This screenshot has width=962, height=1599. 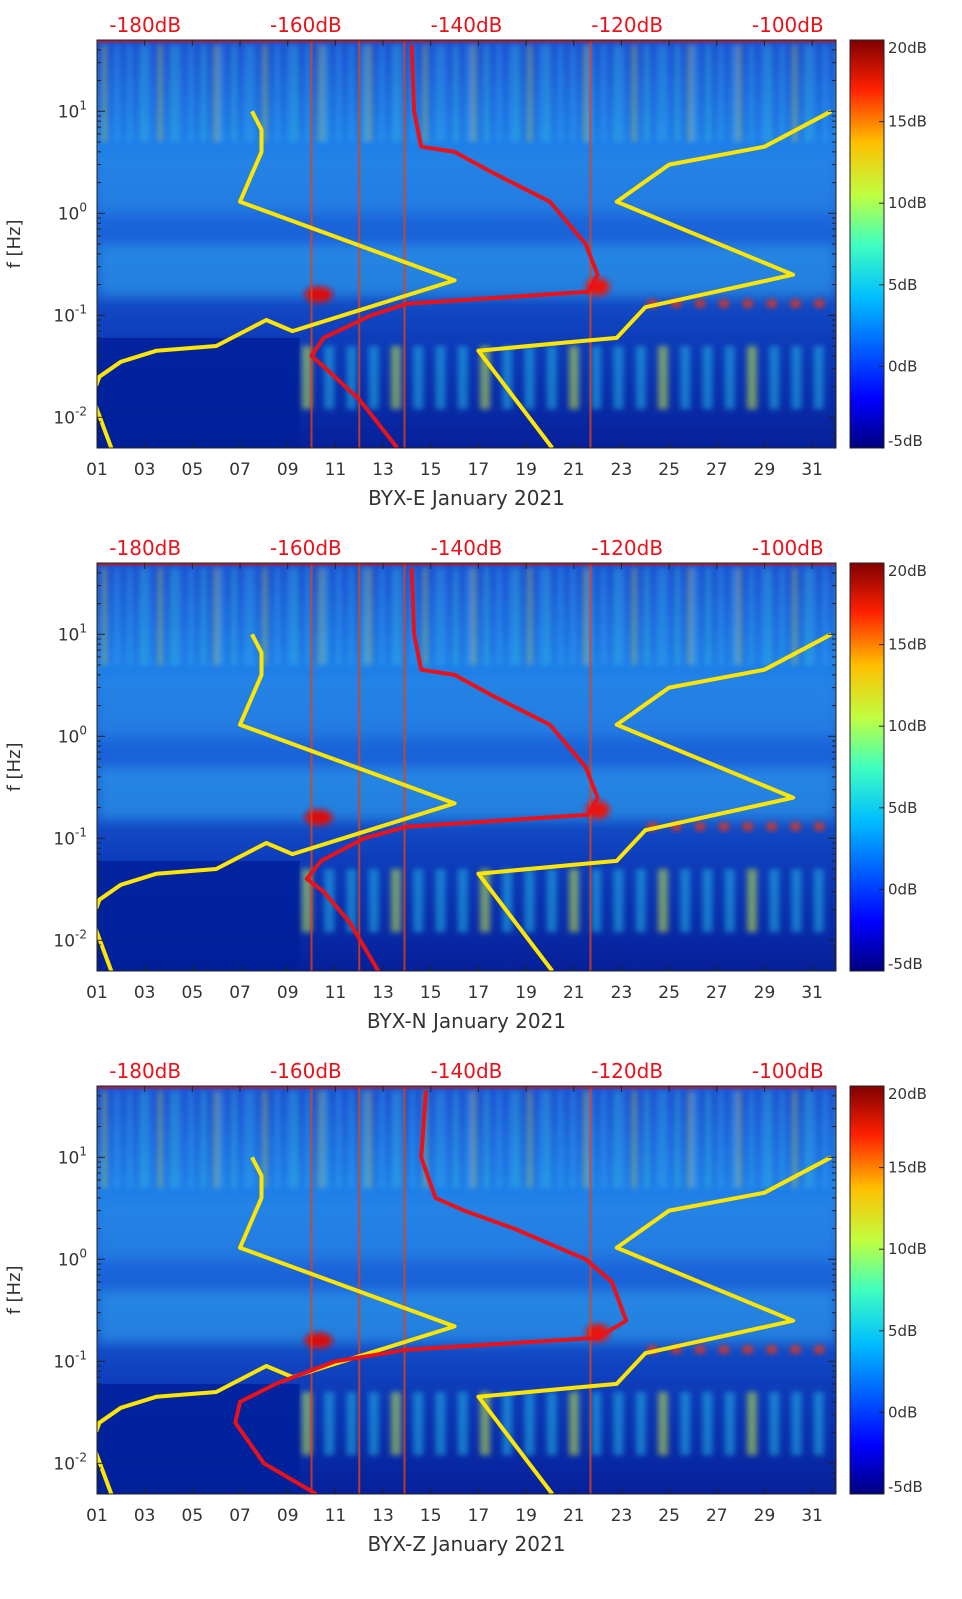 What do you see at coordinates (466, 498) in the screenshot?
I see `x-axis-label: BYX-E January 2021` at bounding box center [466, 498].